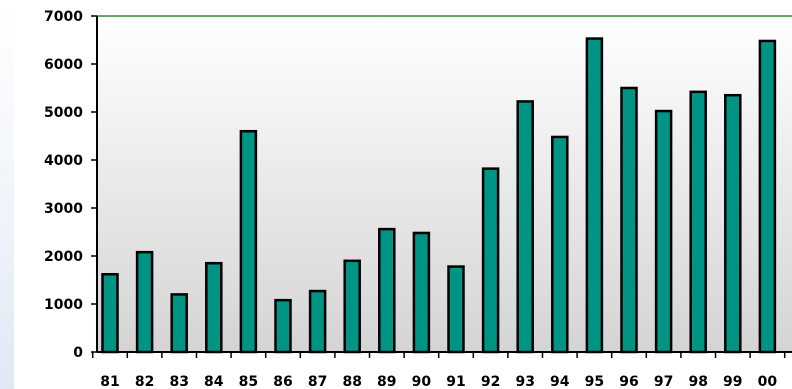  Describe the element at coordinates (109, 381) in the screenshot. I see `x-tick-label: 81` at that location.